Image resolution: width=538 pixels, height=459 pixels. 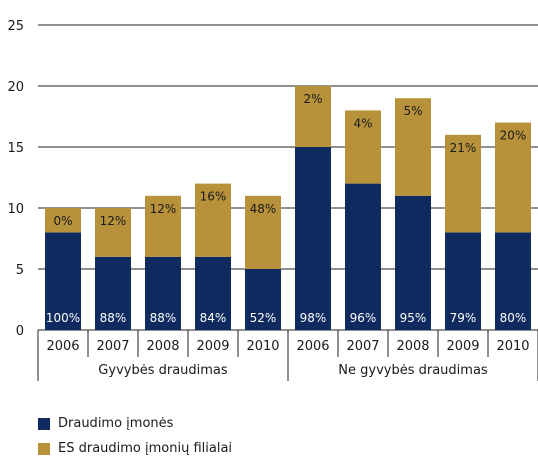 I want to click on label-eu-branches-2: 12%, so click(x=163, y=209).